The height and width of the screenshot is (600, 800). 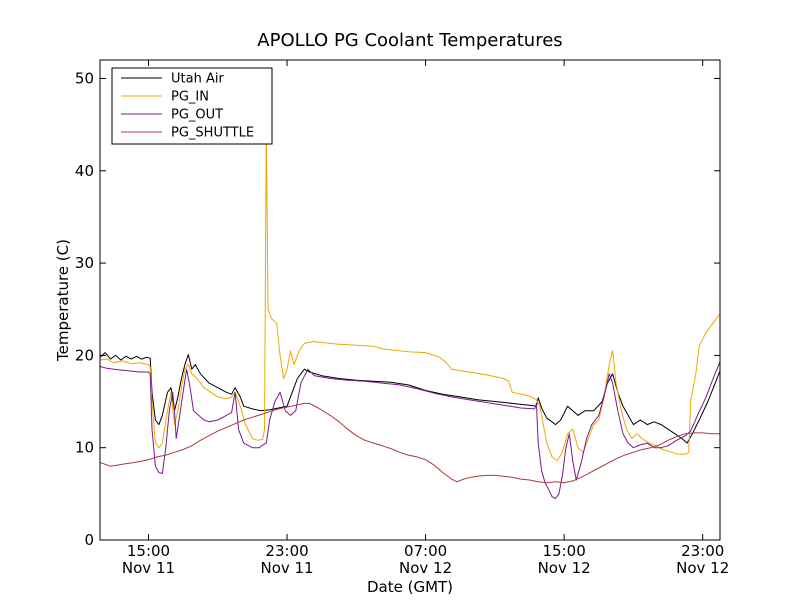 I want to click on series-line-pg-shuttle, so click(x=409, y=443).